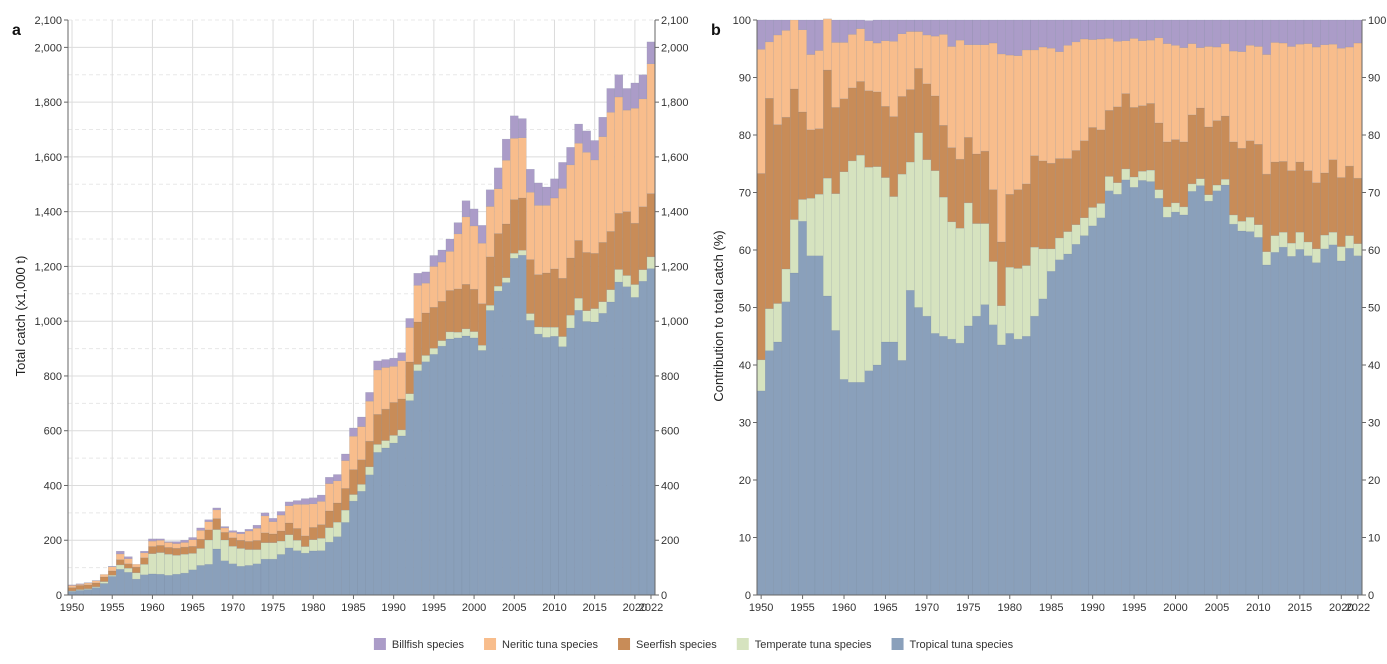 The width and height of the screenshot is (1387, 664). What do you see at coordinates (1010, 608) in the screenshot?
I see `x-tick-label: 1980` at bounding box center [1010, 608].